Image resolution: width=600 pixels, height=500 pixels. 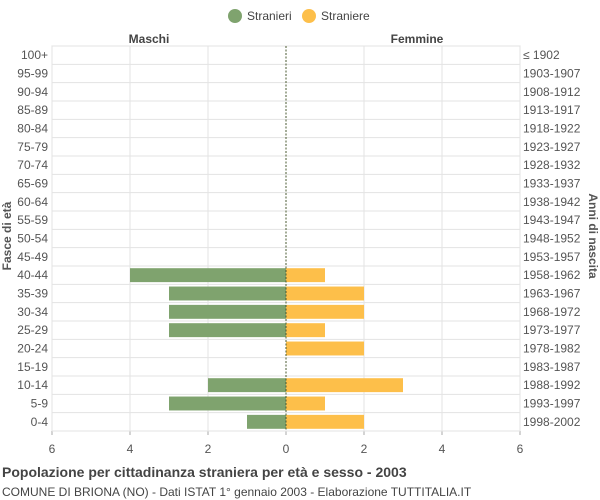 I want to click on age-label: 35-39, so click(x=32, y=294).